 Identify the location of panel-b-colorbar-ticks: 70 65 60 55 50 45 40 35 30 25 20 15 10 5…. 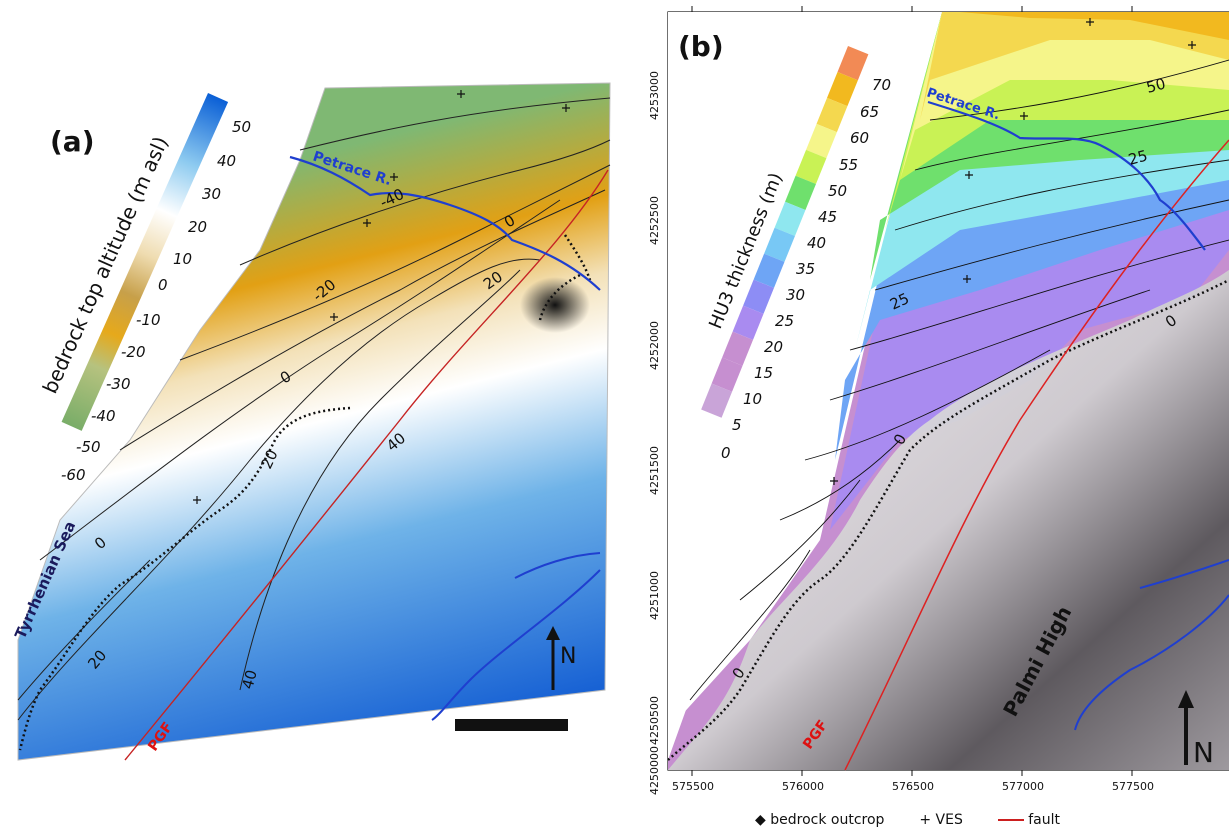
(806, 269).